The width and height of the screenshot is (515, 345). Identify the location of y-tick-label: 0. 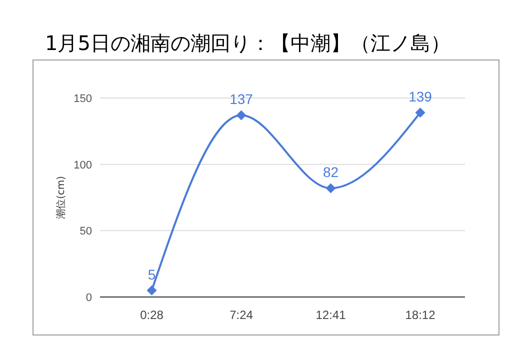
(89, 298).